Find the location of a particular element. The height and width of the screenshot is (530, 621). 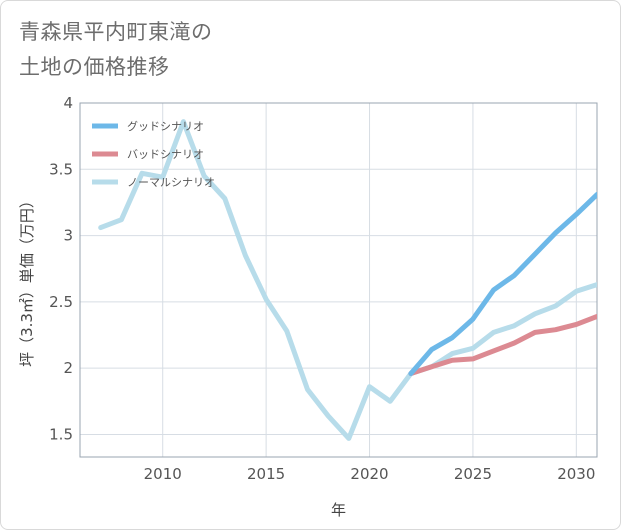

x-tick-label: 2025 is located at coordinates (473, 474).